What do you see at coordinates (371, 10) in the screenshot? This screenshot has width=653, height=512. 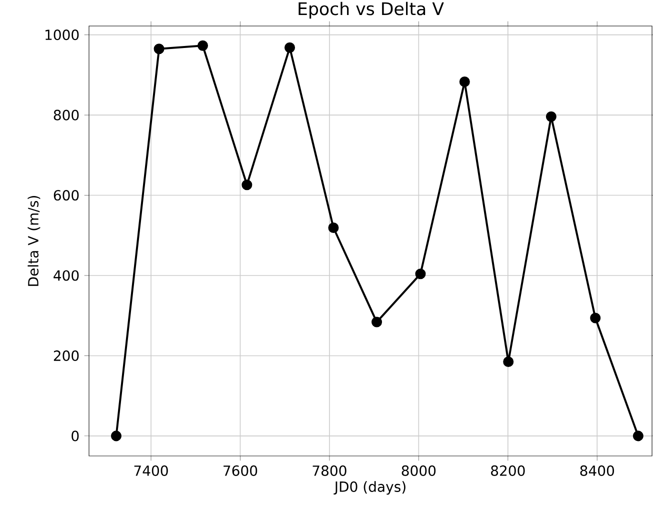 I see `chart-title: Epoch vs Delta V` at bounding box center [371, 10].